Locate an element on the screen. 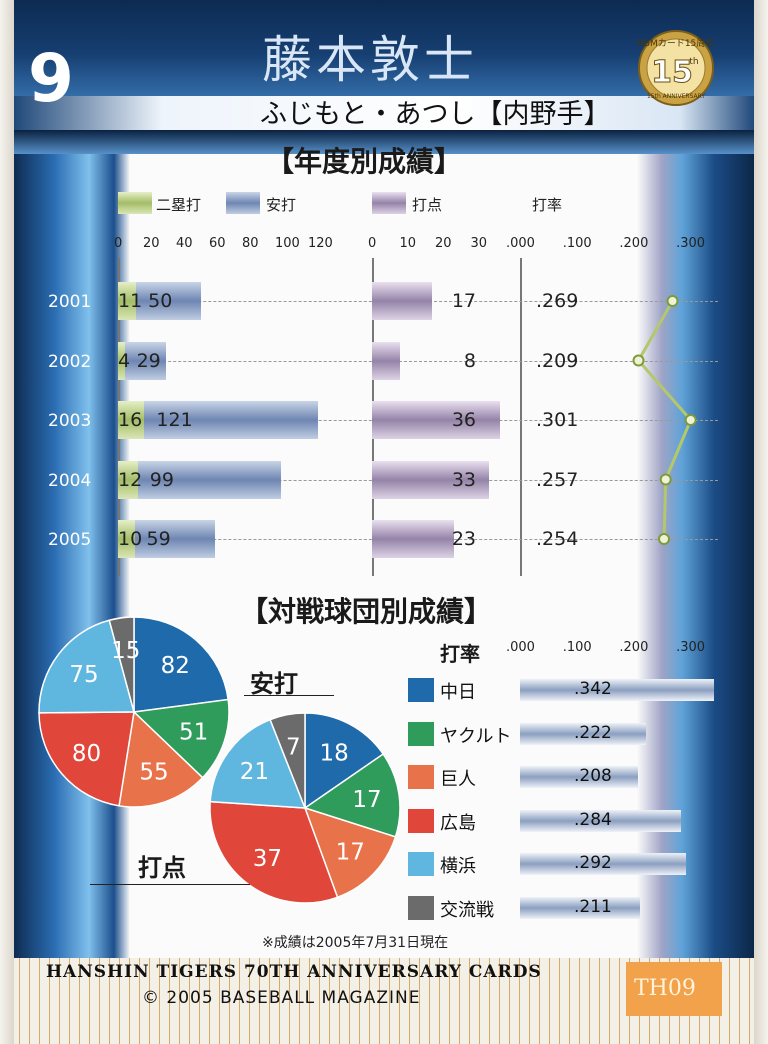 This screenshot has width=768, height=1044. rbi-pie-label: 打点 is located at coordinates (162, 868).